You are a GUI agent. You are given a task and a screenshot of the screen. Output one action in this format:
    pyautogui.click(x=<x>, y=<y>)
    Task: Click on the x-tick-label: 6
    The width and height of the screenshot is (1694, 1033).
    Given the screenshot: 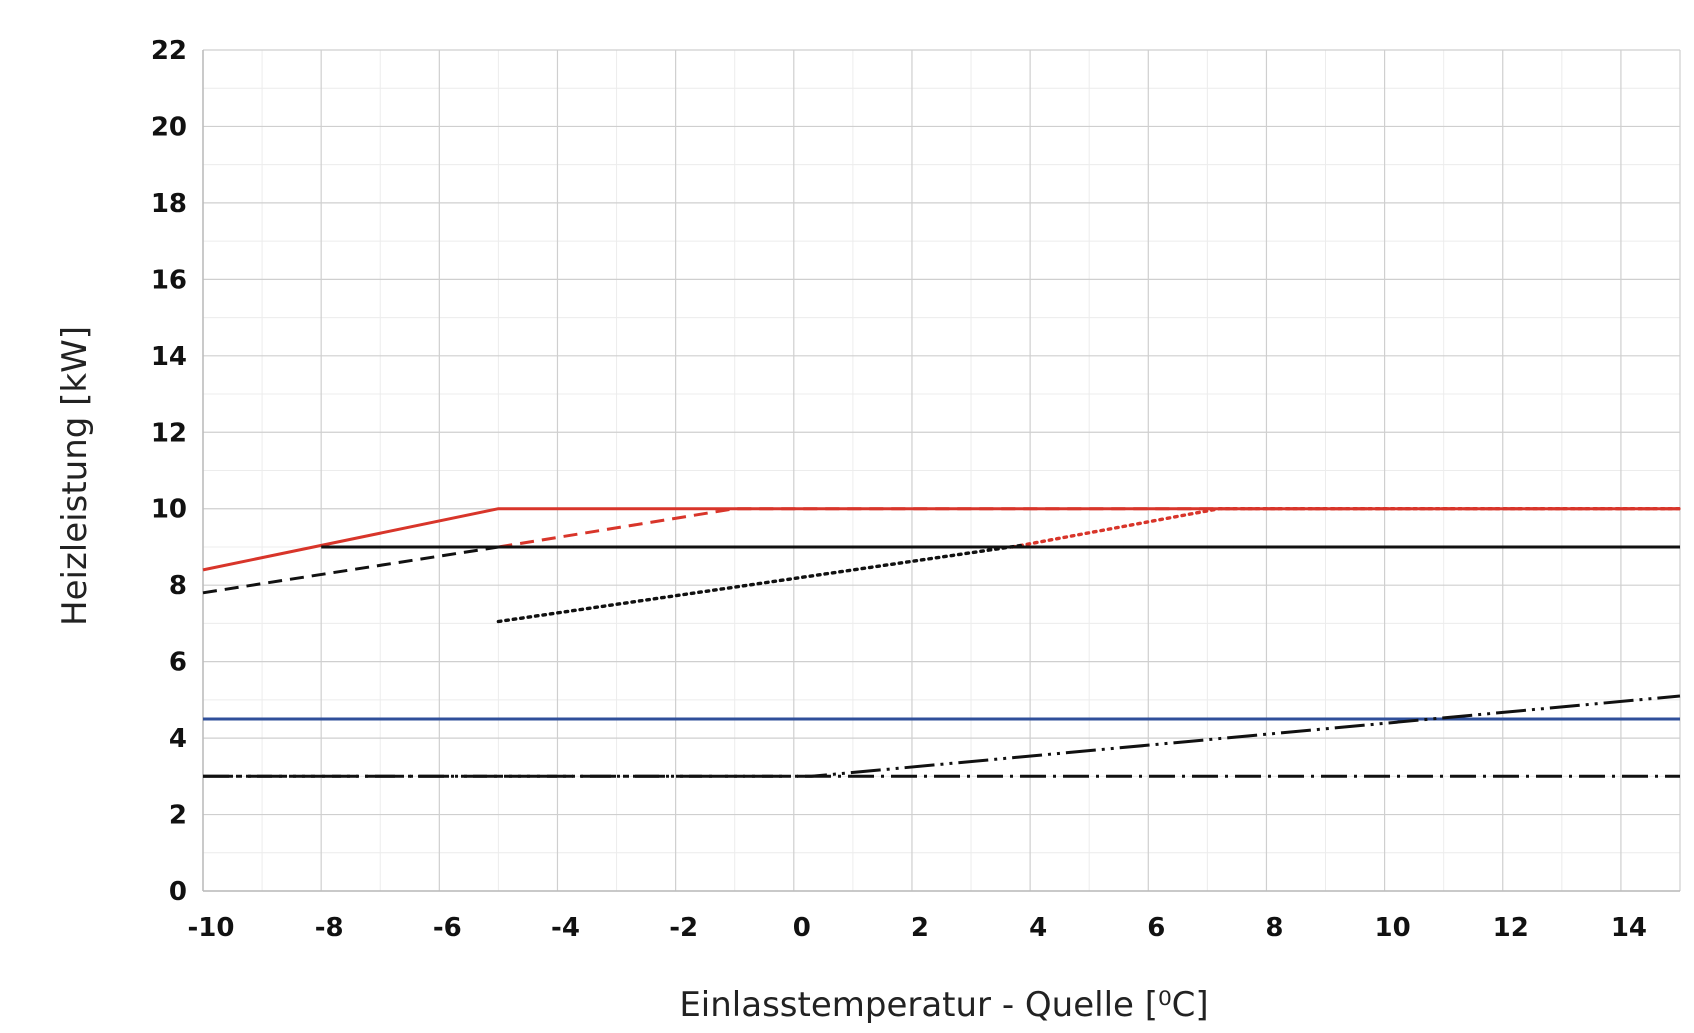 What is the action you would take?
    pyautogui.click(x=1156, y=928)
    